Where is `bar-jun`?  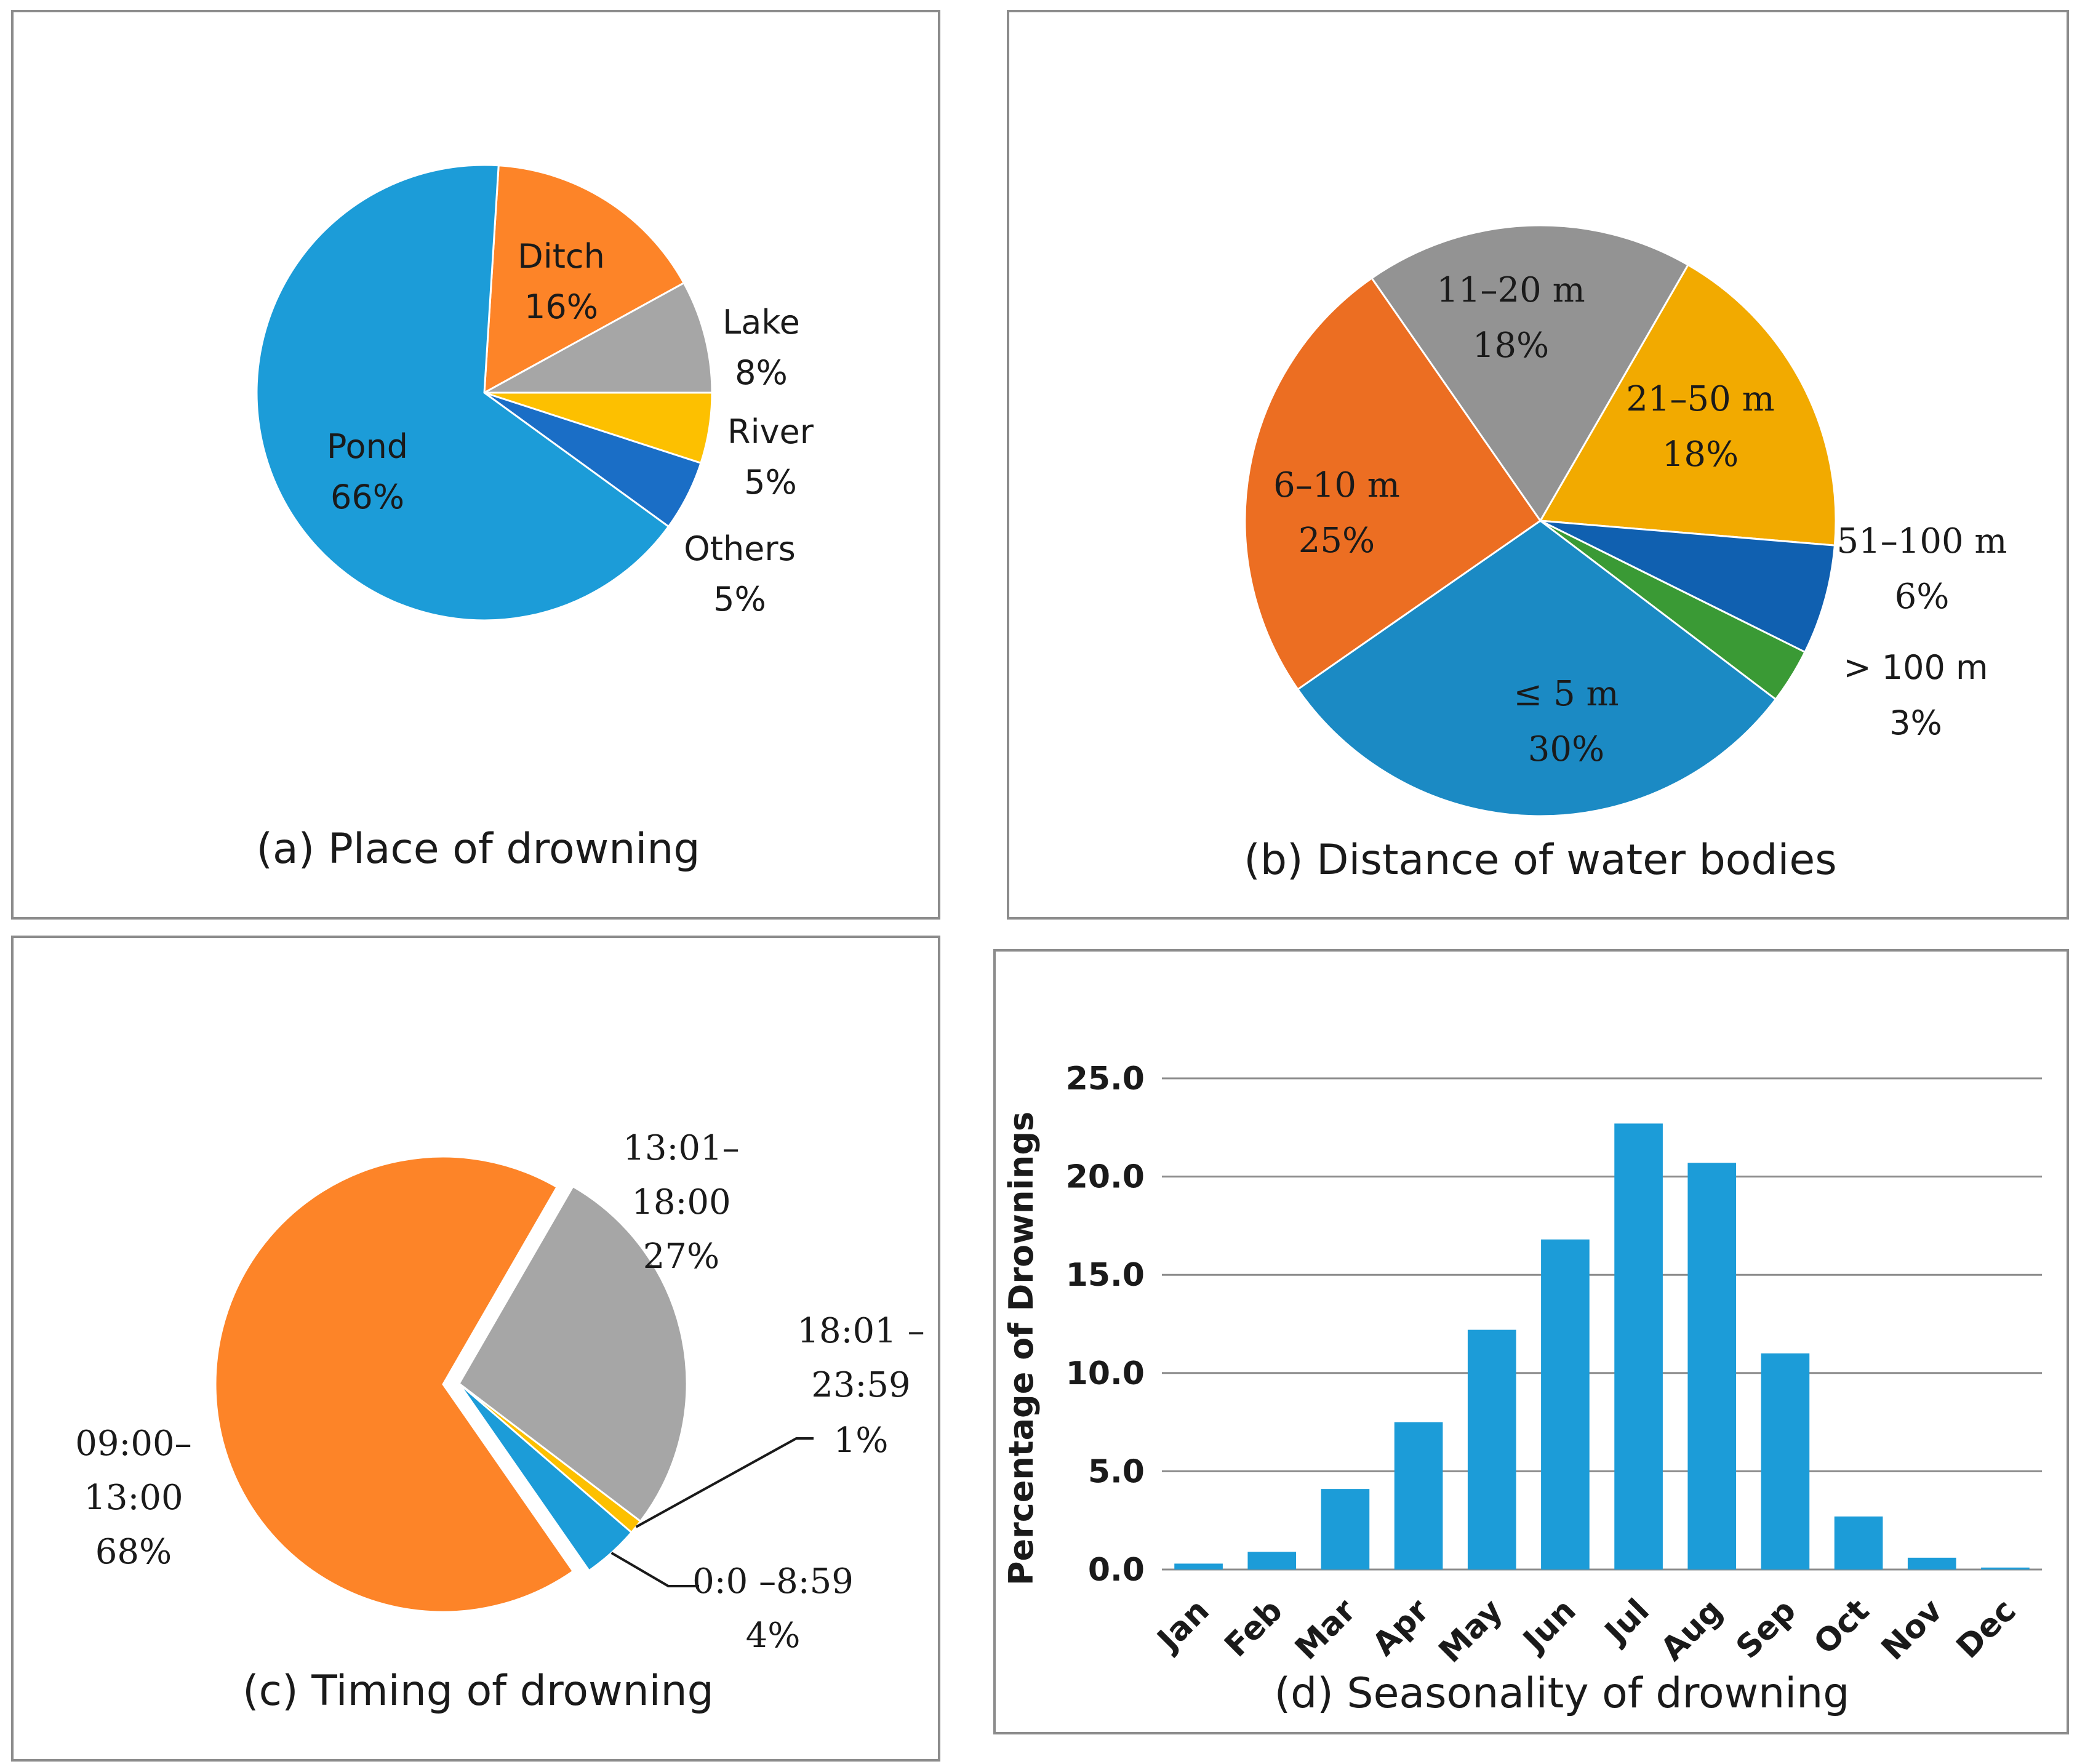
bar-jun is located at coordinates (1566, 1404).